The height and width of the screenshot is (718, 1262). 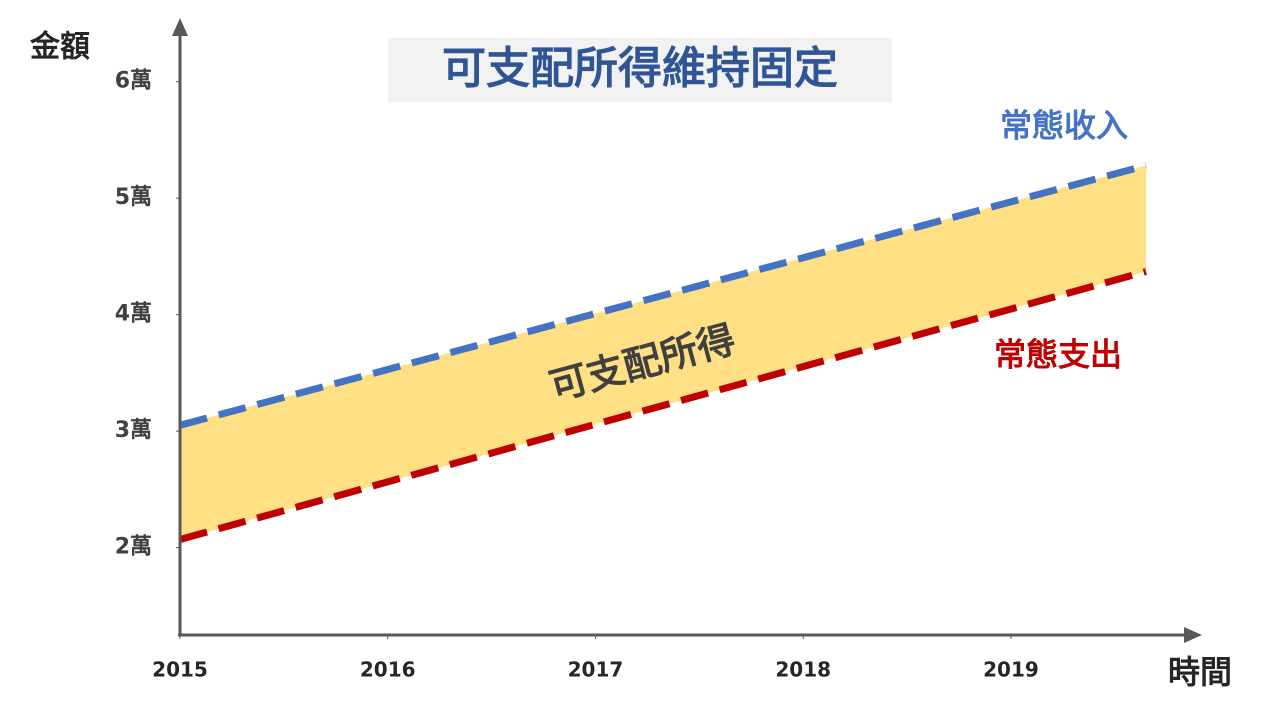 I want to click on y-tick-label: 3萬, so click(x=133, y=430).